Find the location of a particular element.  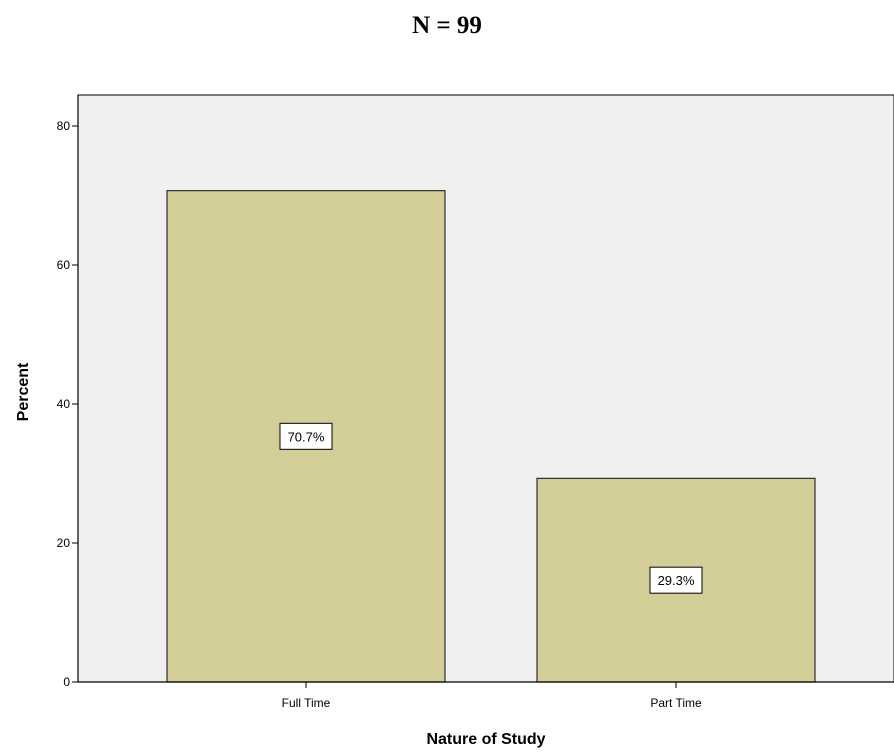

x-tick-label: Full Time is located at coordinates (306, 703).